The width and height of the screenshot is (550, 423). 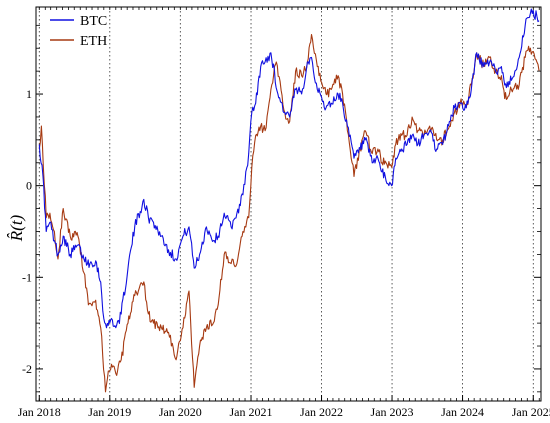 What do you see at coordinates (531, 412) in the screenshot?
I see `x-tick-label: Jan 2025` at bounding box center [531, 412].